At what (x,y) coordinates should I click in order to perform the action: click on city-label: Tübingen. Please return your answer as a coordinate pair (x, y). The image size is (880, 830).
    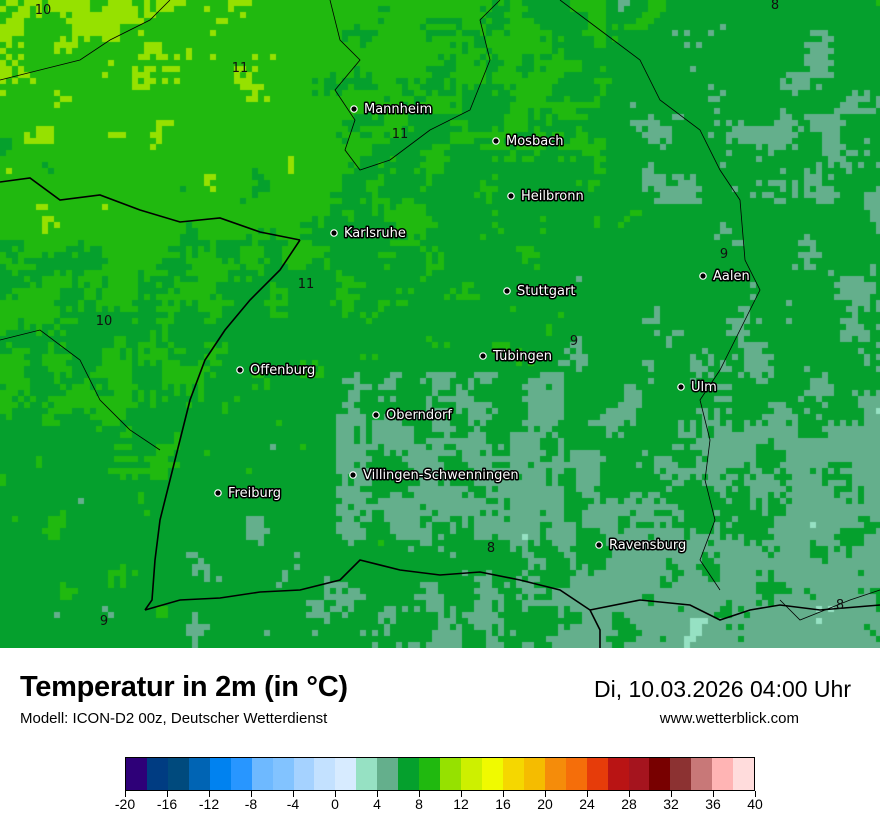
    Looking at the image, I should click on (522, 356).